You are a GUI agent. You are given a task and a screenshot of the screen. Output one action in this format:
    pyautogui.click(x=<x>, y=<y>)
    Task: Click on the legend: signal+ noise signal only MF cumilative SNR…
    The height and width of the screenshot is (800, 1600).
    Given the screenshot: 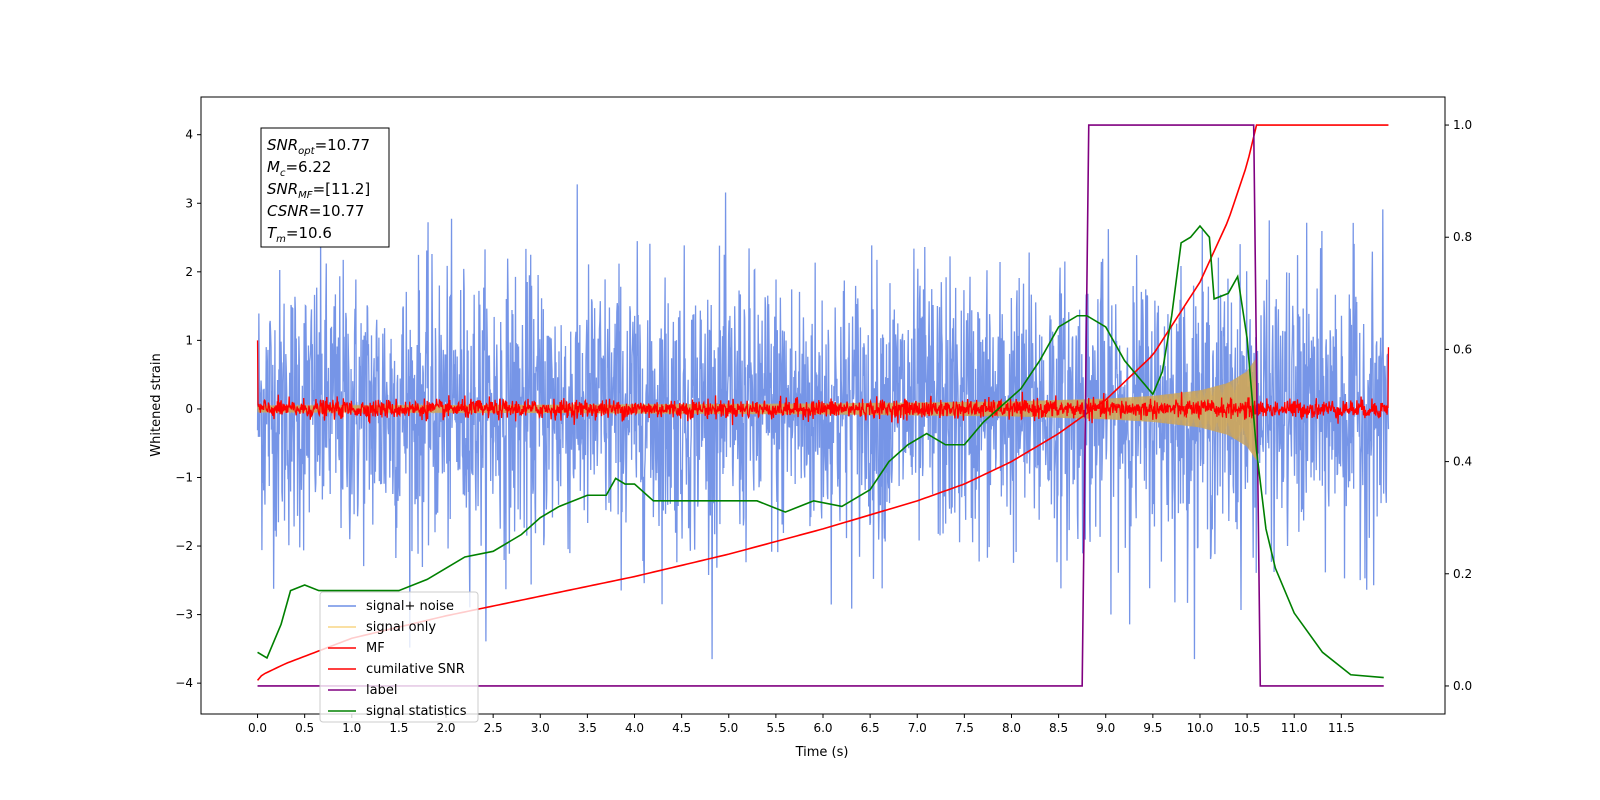 What is the action you would take?
    pyautogui.click(x=399, y=657)
    